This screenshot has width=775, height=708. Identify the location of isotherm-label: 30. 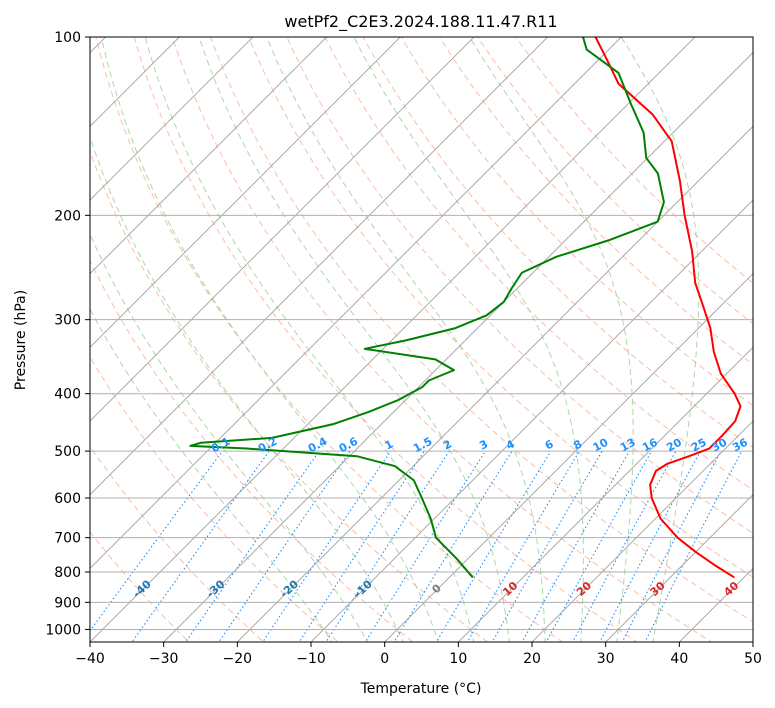
(658, 589).